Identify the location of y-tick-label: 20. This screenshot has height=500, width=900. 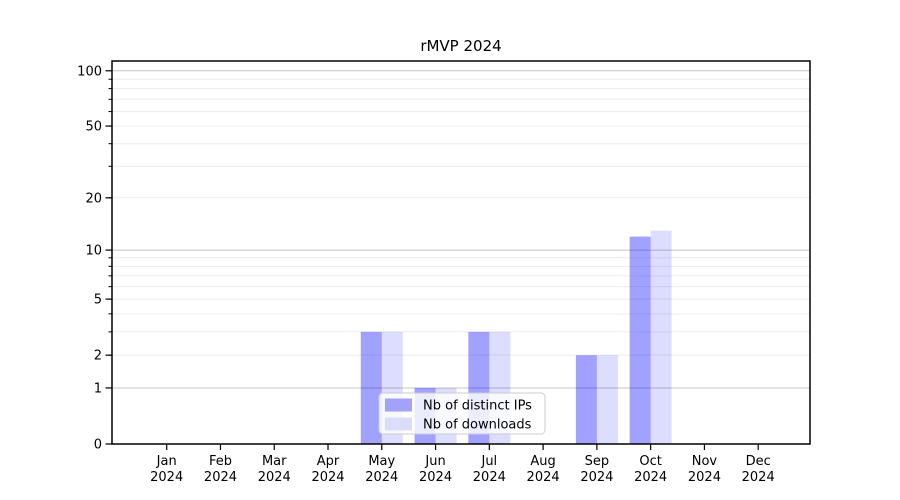
(93, 198).